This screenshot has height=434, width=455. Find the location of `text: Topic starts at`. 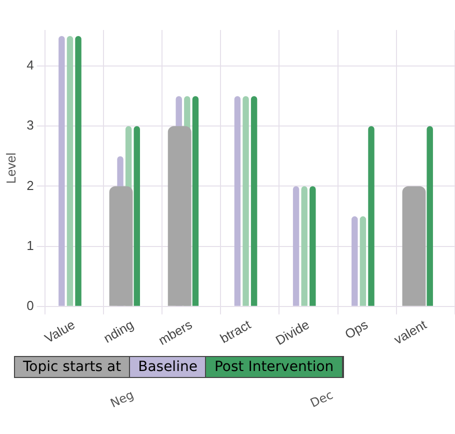

text: Topic starts at is located at coordinates (72, 367).